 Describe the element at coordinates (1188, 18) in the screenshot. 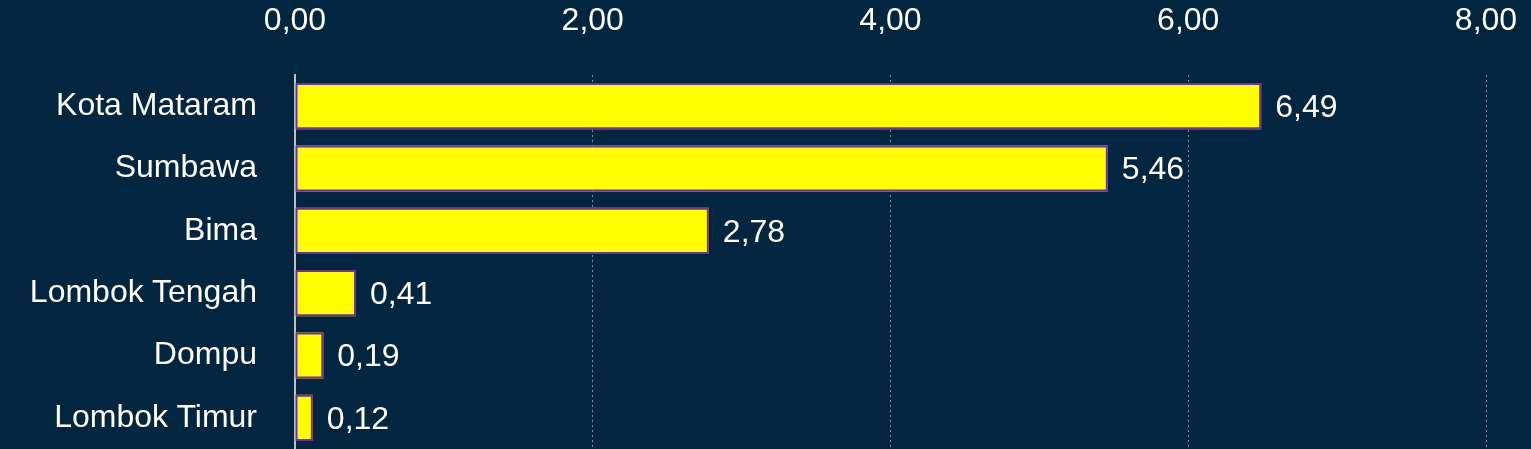

I see `x-tick-label: 6,00` at that location.